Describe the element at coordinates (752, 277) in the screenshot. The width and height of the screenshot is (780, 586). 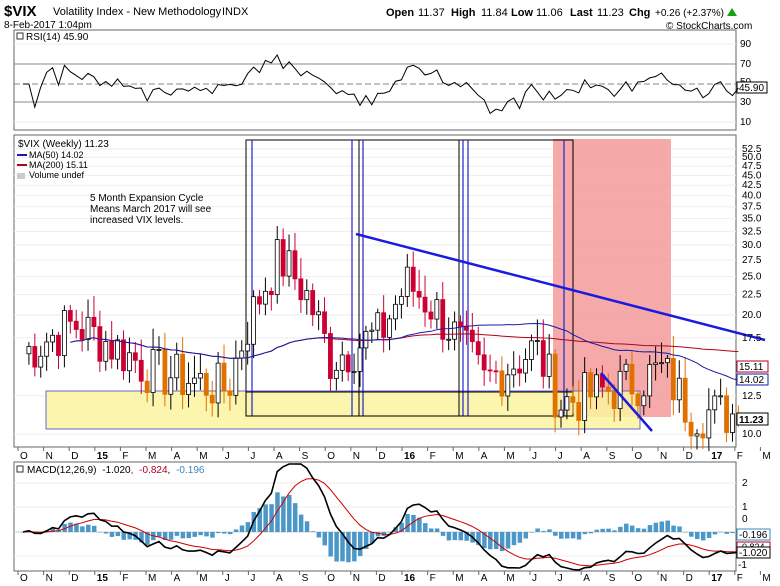
I see `price-tick: 25.0` at that location.